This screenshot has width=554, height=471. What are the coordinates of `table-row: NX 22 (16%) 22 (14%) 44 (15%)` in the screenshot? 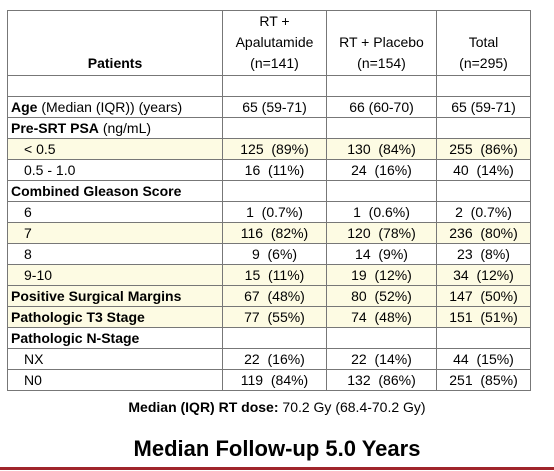 It's located at (269, 359).